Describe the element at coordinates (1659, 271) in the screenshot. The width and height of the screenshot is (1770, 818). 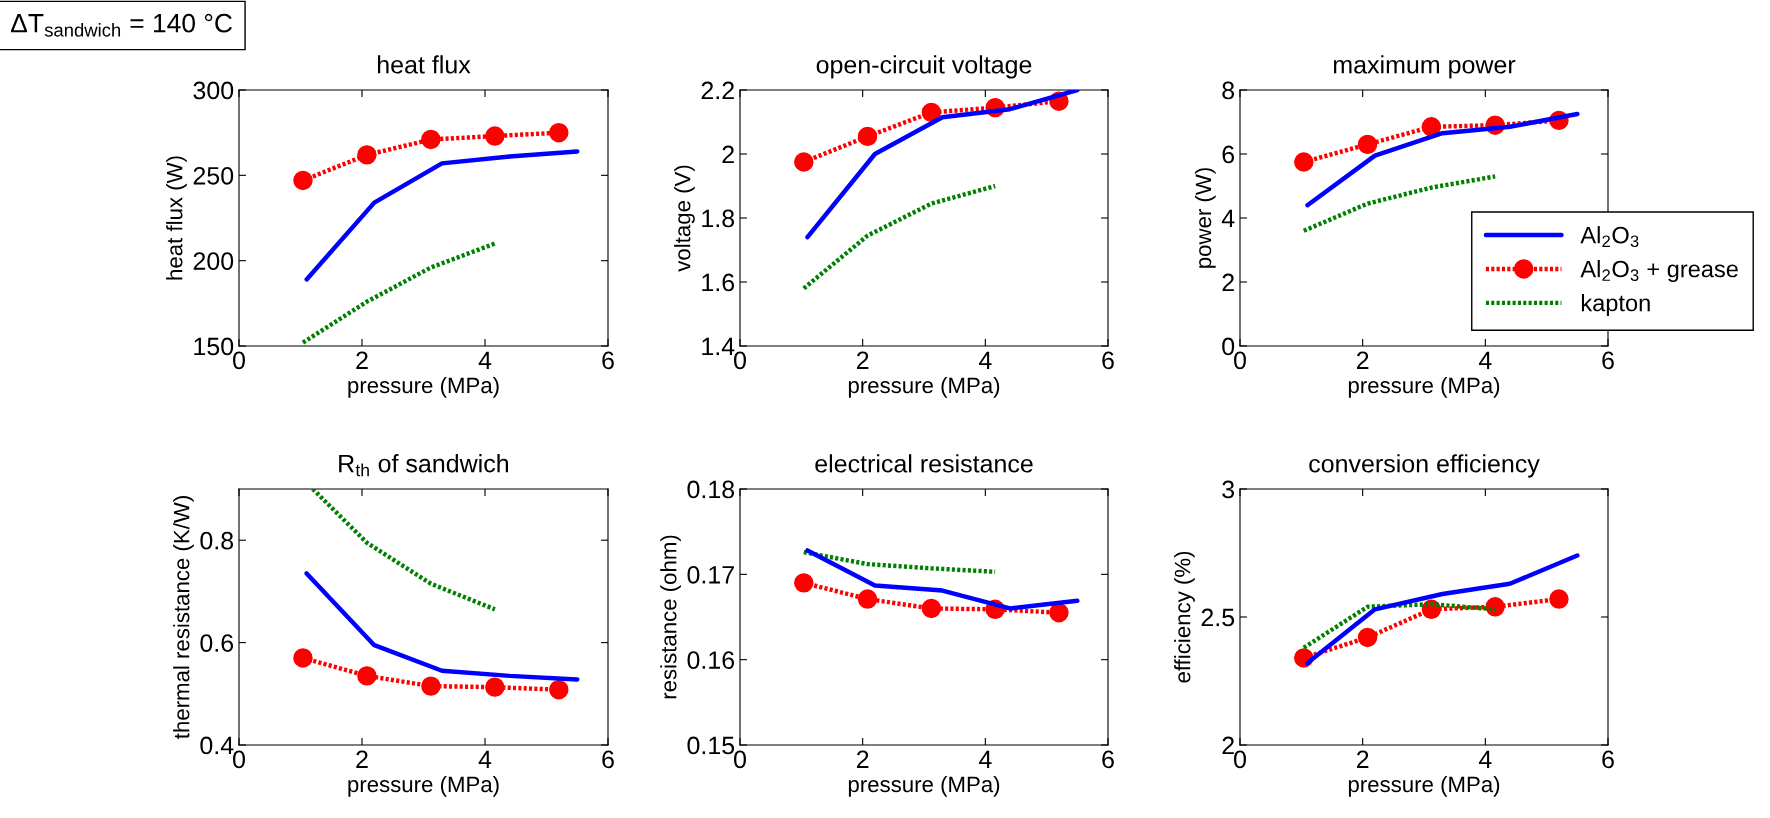
I see `legend-label: Al$_{2}$O$_{3}$ + grease` at that location.